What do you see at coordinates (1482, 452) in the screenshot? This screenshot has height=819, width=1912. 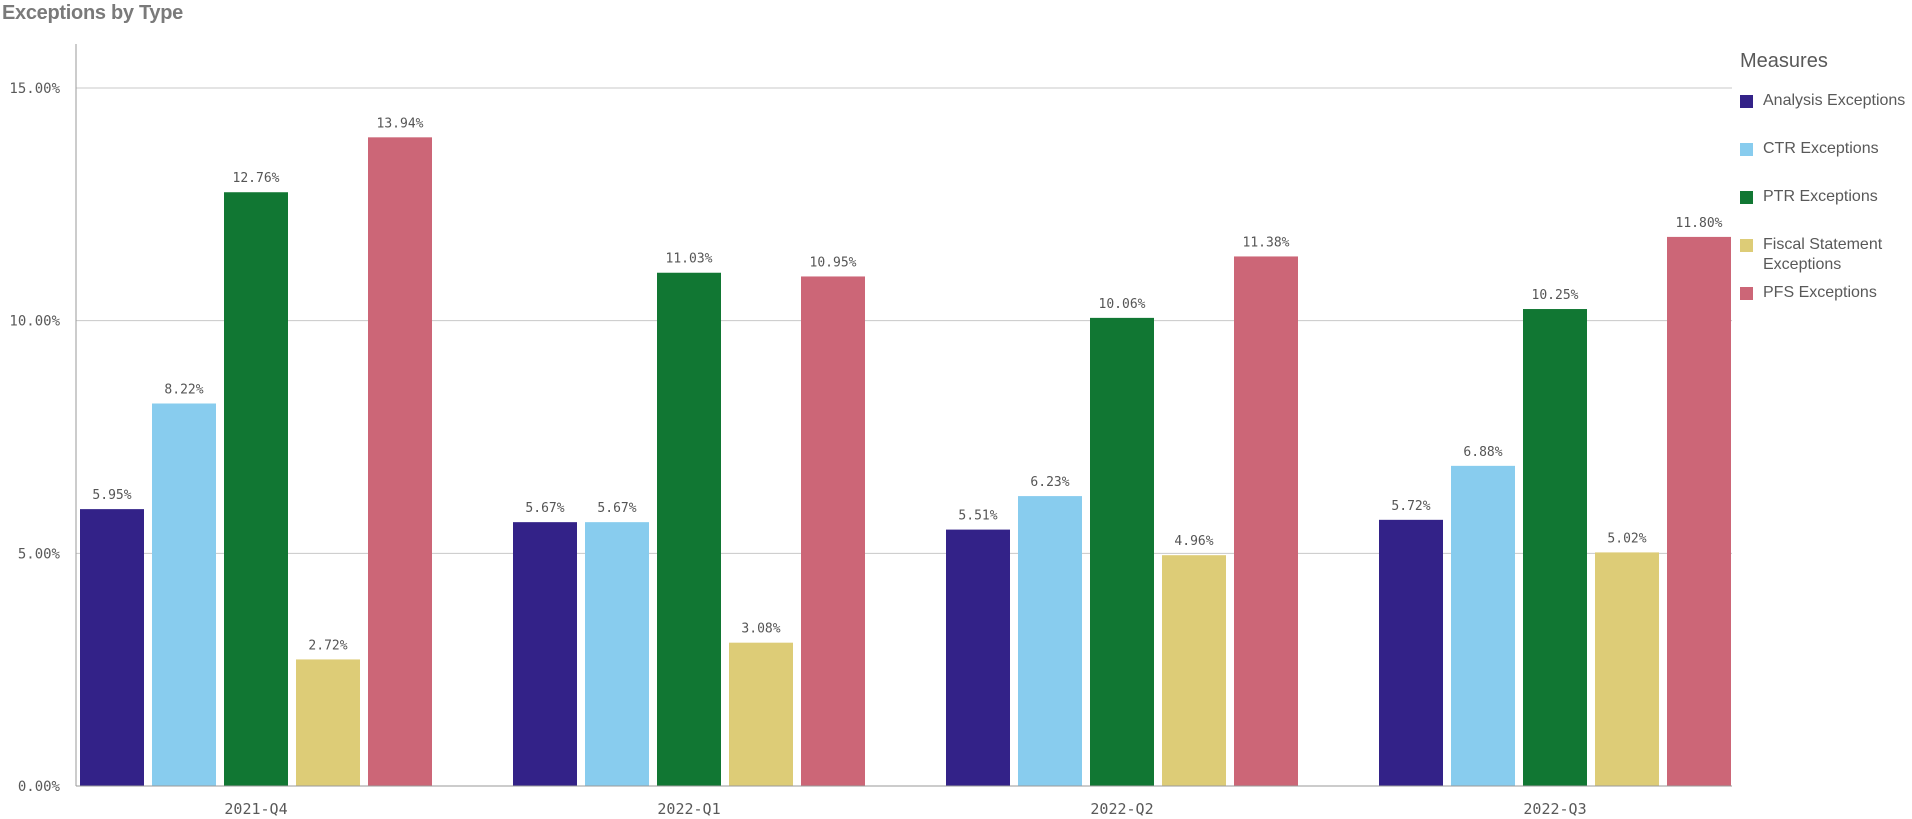 I see `data-label: 6.88%` at bounding box center [1482, 452].